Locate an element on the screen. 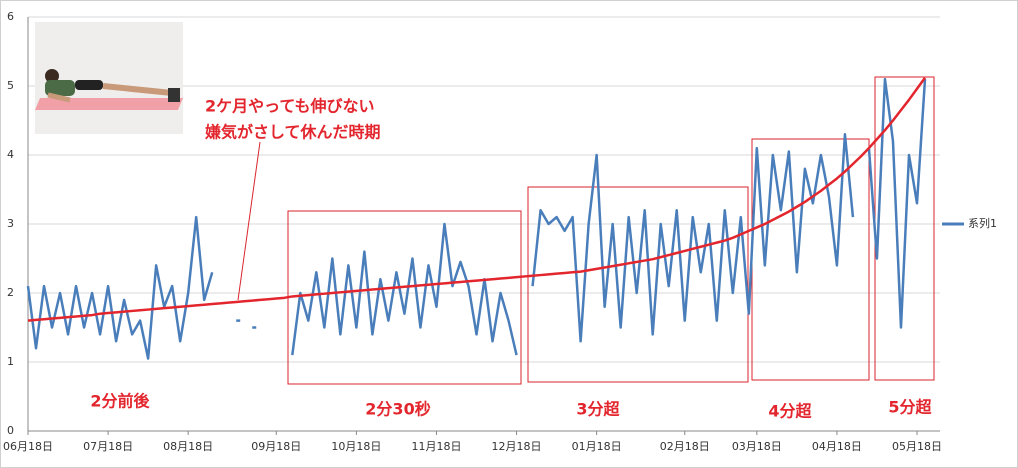  x-tick-label: 08月18日 is located at coordinates (188, 446).